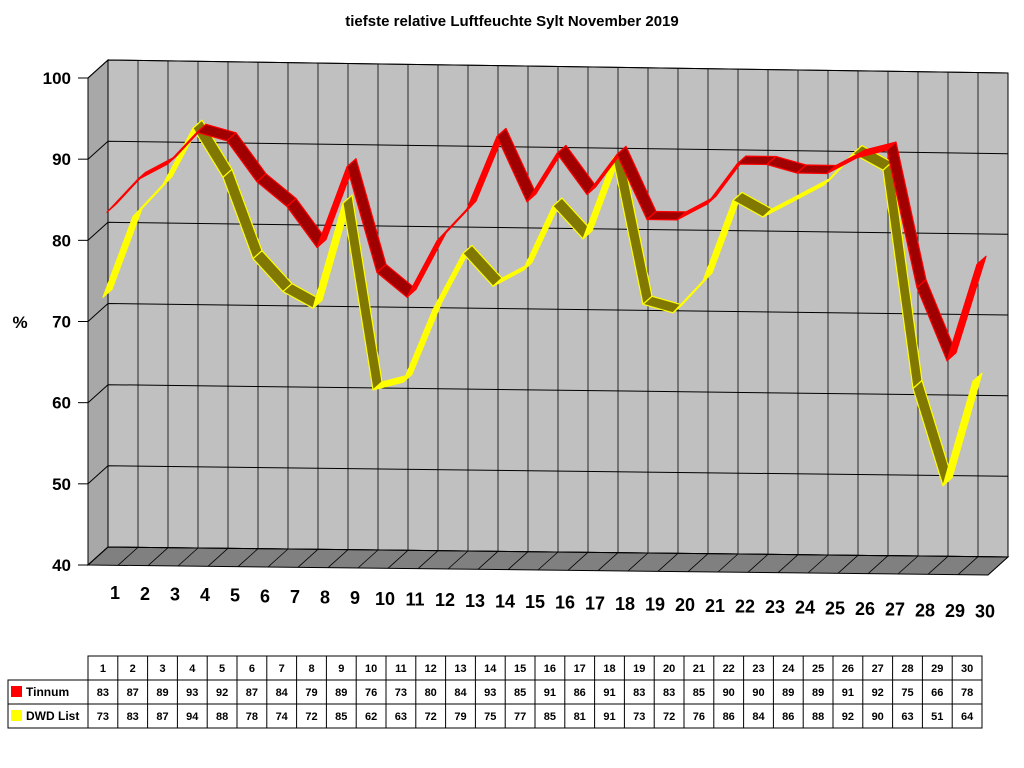  What do you see at coordinates (609, 717) in the screenshot?
I see `table-cell-dwd-list-18: 91` at bounding box center [609, 717].